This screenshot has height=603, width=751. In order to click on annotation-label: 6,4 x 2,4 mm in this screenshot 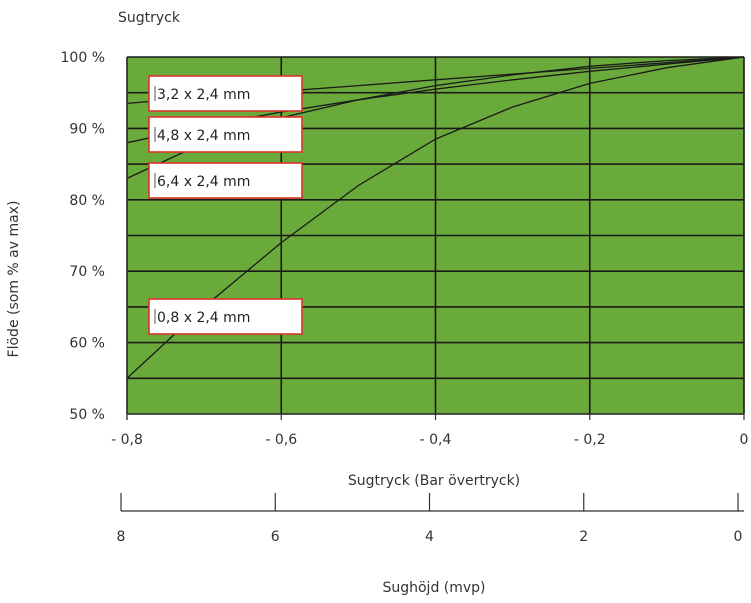, I will do `click(203, 182)`.